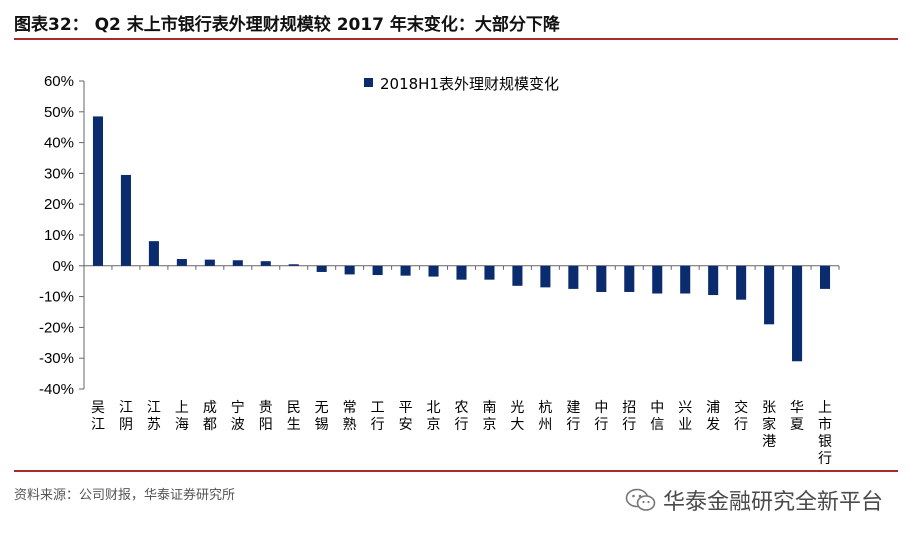  Describe the element at coordinates (713, 416) in the screenshot. I see `x-tick-label: 浦发` at that location.